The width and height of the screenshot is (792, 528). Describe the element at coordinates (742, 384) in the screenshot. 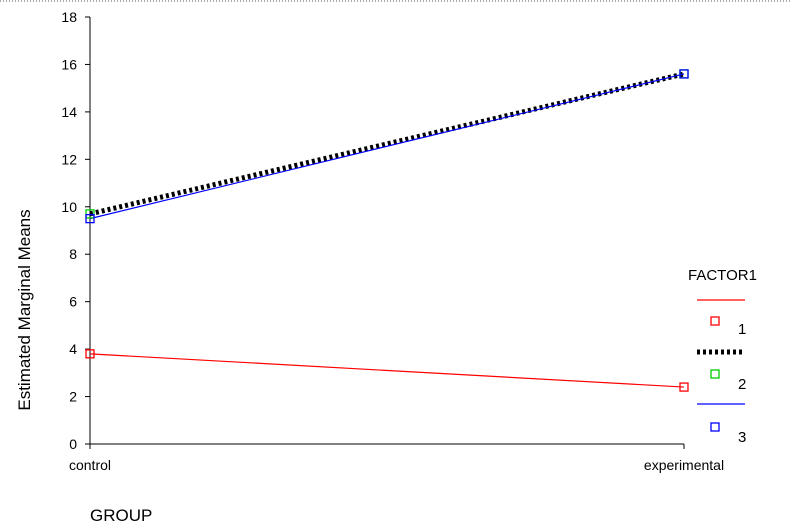

I see `legend-label-2: 2` at that location.